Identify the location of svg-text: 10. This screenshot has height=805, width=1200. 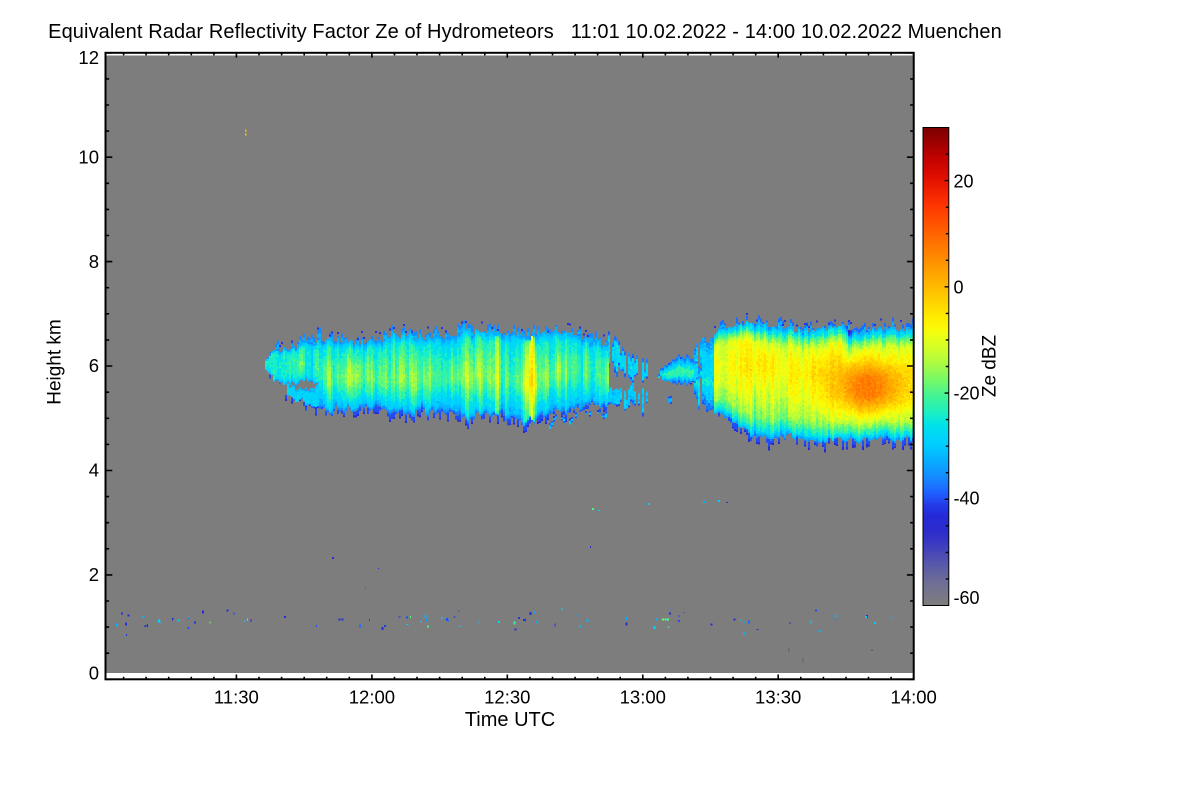
(88, 156).